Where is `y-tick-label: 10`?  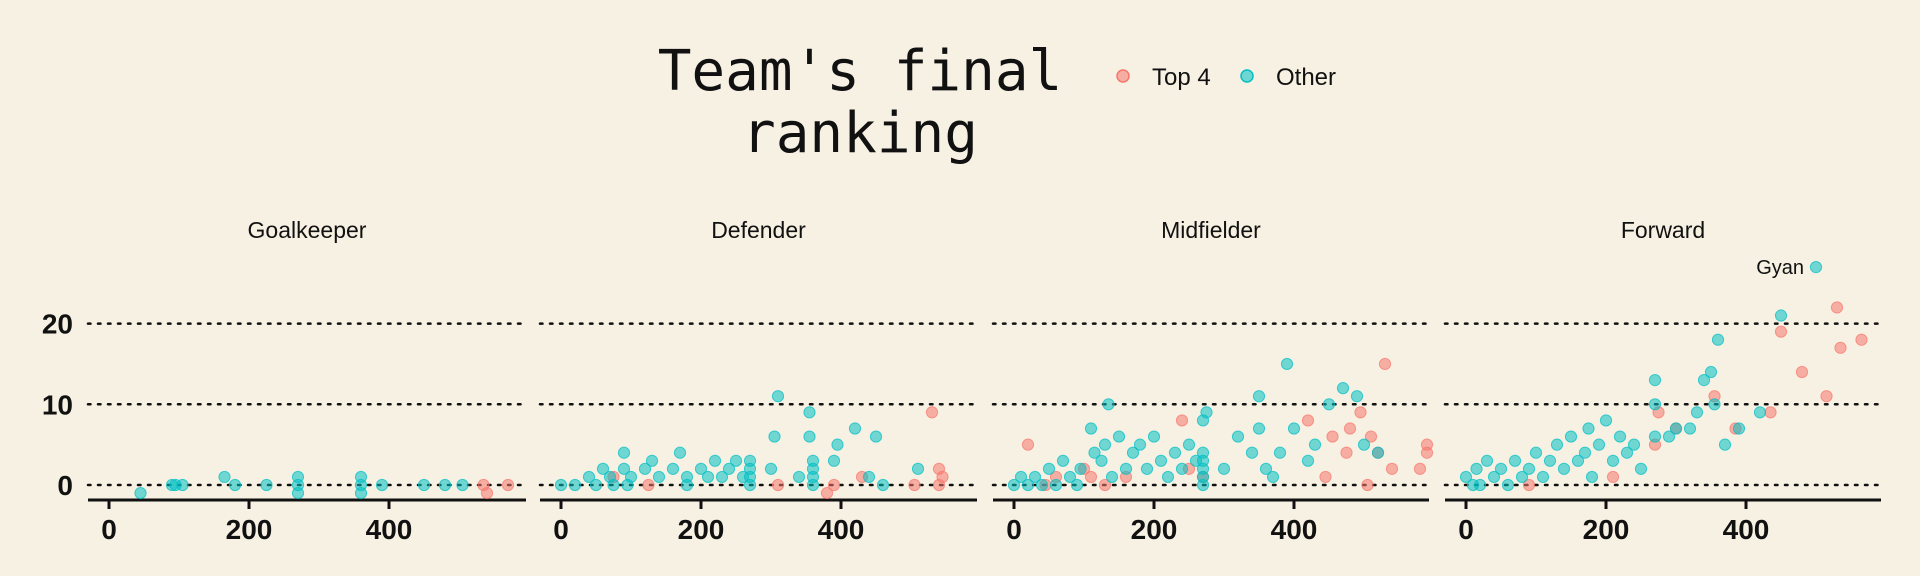 y-tick-label: 10 is located at coordinates (57, 404).